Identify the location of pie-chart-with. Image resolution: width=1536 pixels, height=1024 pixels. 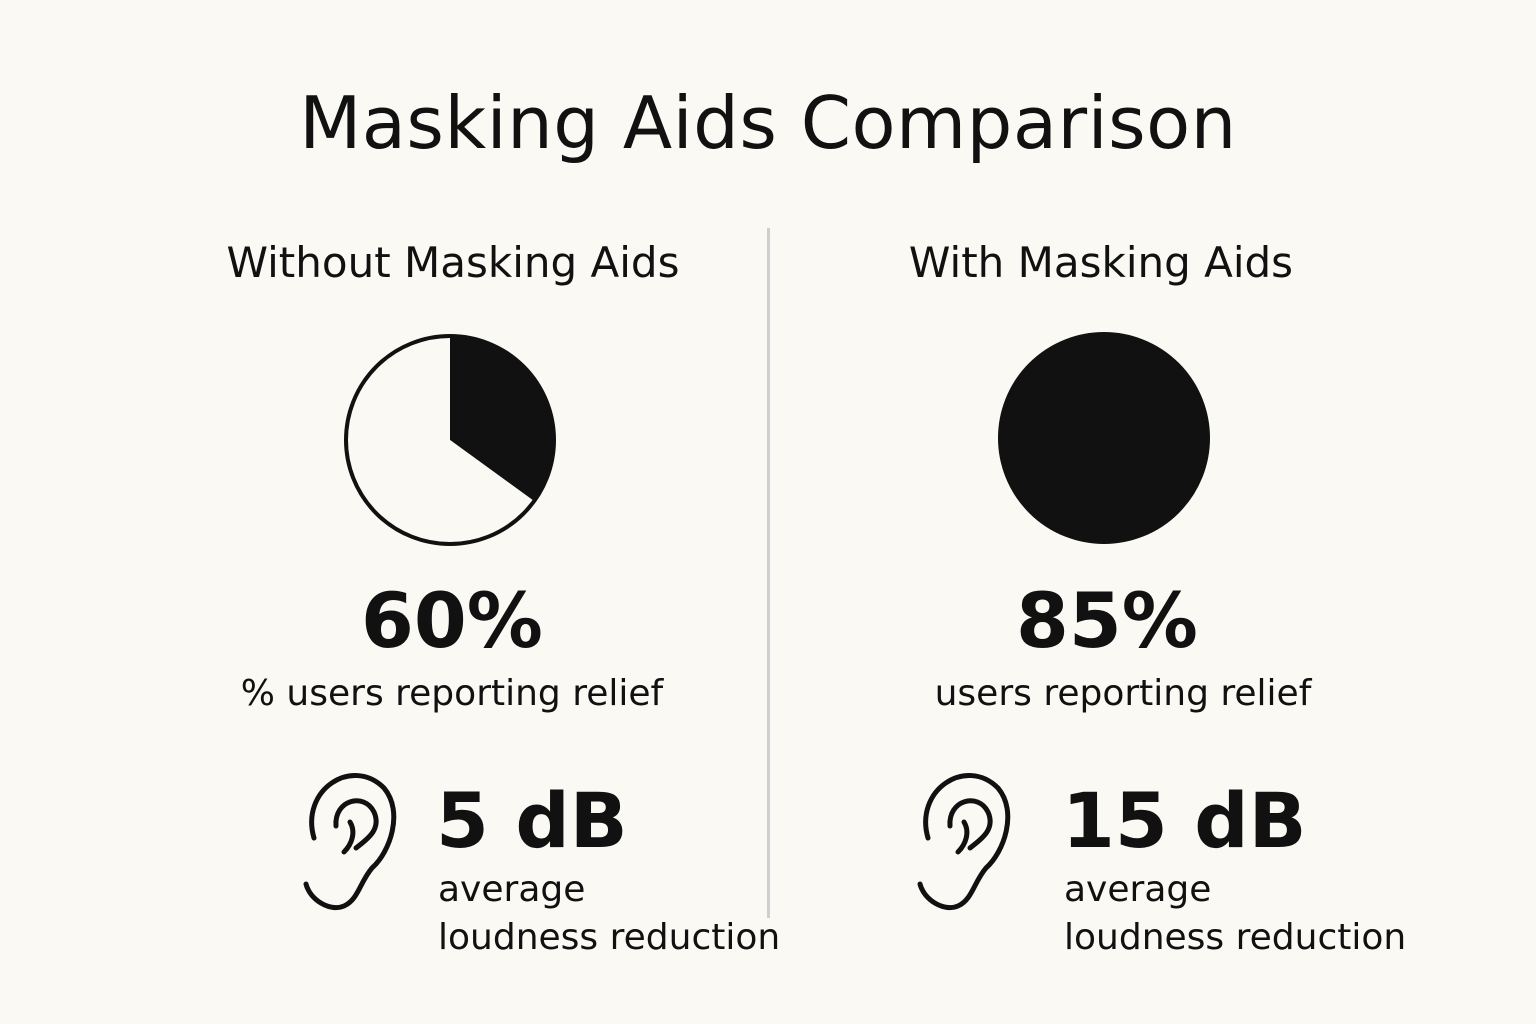
(1104, 438).